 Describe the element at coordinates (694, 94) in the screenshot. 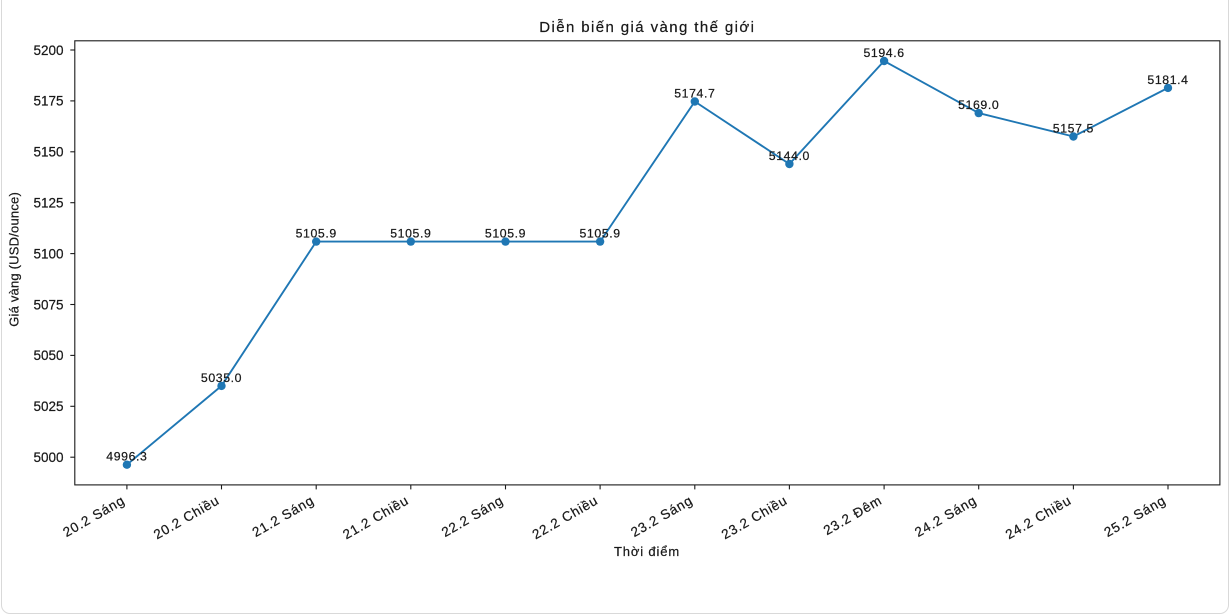

I see `svg-text: 5174.7` at that location.